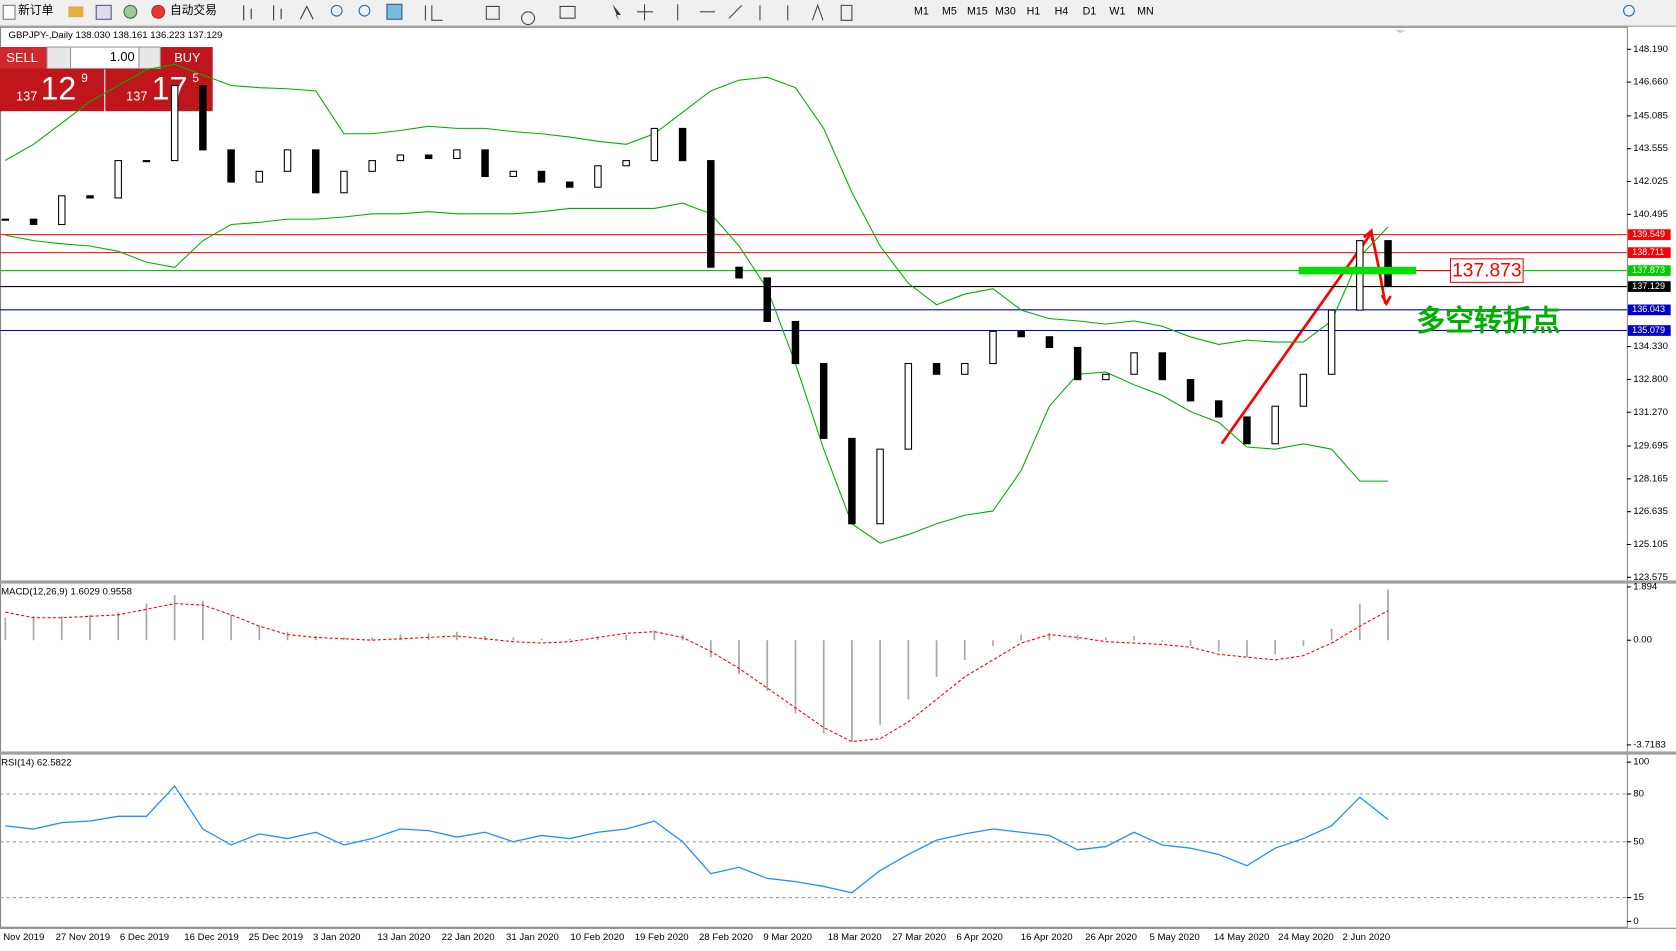  I want to click on timeframe-button: M1, so click(921, 12).